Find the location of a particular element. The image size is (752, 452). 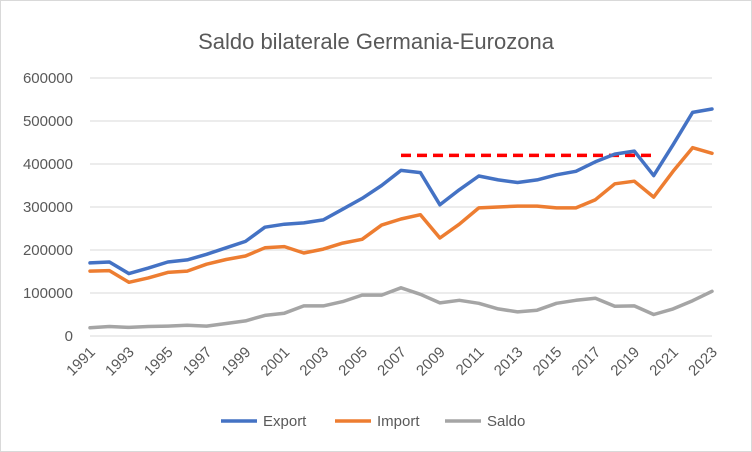

x-tick-label: 1997 is located at coordinates (198, 362).